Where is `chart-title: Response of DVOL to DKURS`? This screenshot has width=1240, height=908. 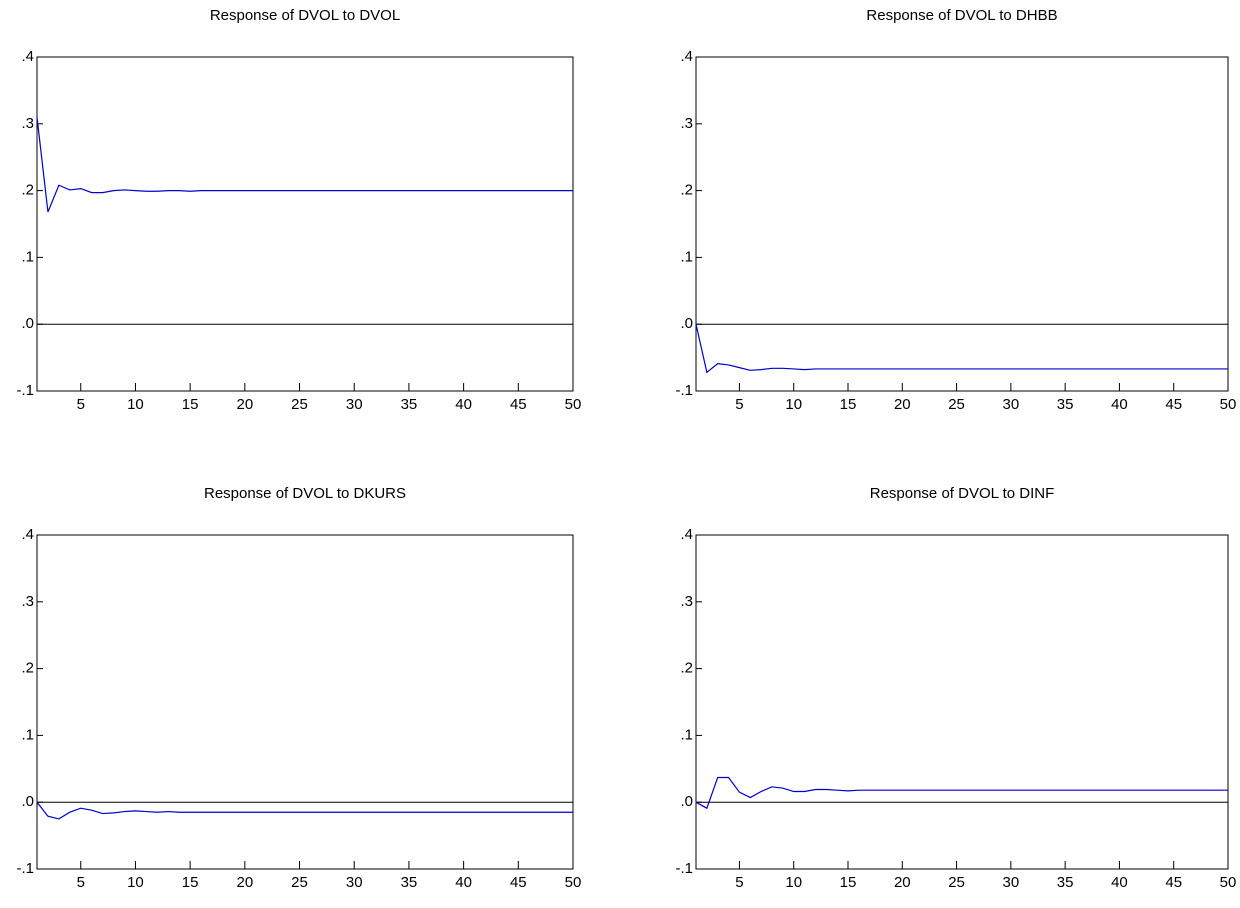
chart-title: Response of DVOL to DKURS is located at coordinates (305, 493).